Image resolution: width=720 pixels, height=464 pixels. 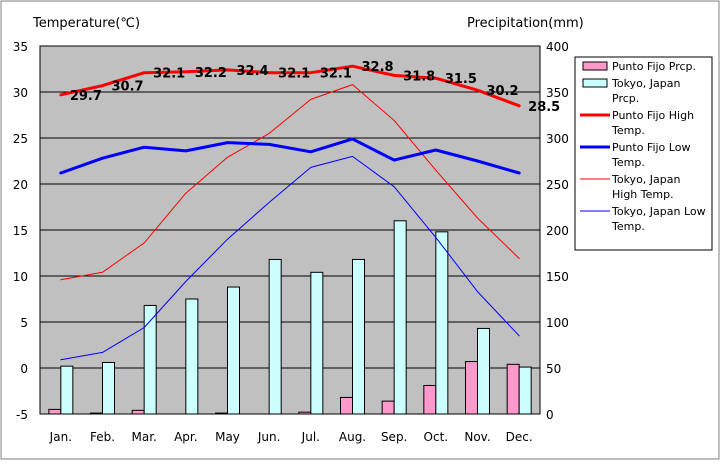 What do you see at coordinates (102, 437) in the screenshot?
I see `x-tick-label: Feb.` at bounding box center [102, 437].